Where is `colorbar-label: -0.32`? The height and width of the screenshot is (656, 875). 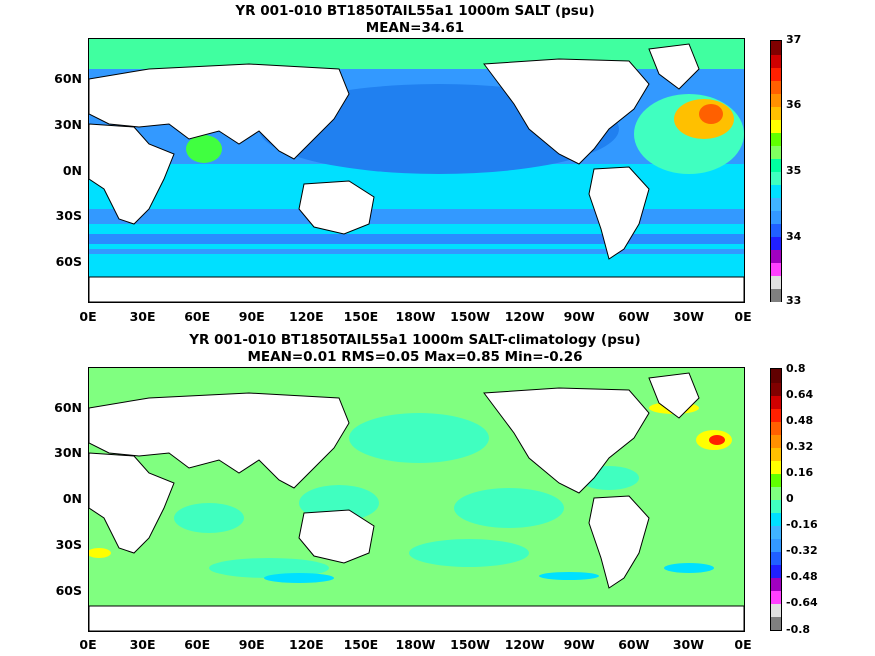 colorbar-label: -0.32 is located at coordinates (802, 550).